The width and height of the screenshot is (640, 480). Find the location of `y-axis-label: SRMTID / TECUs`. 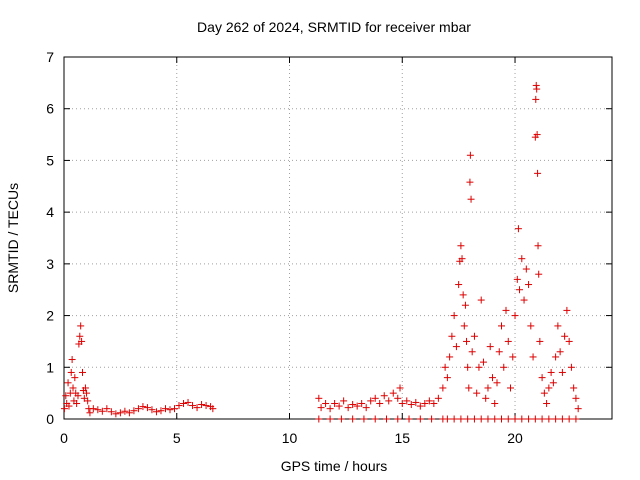

y-axis-label: SRMTID / TECUs is located at coordinates (13, 238).